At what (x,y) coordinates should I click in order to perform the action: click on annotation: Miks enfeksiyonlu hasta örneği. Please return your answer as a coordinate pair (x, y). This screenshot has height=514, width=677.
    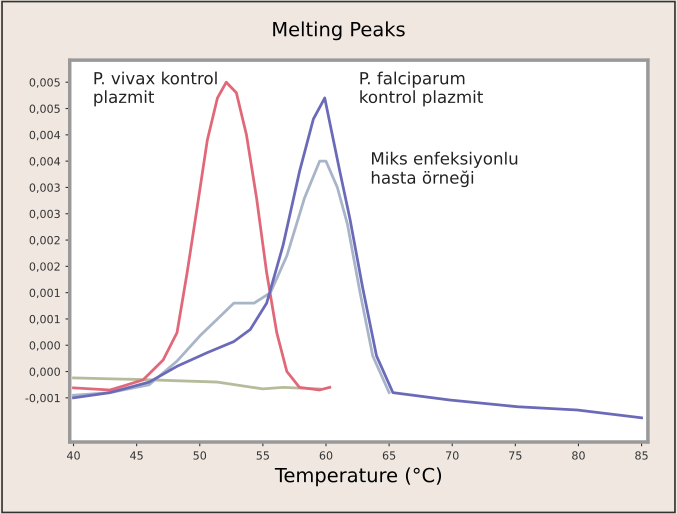
    Looking at the image, I should click on (445, 170).